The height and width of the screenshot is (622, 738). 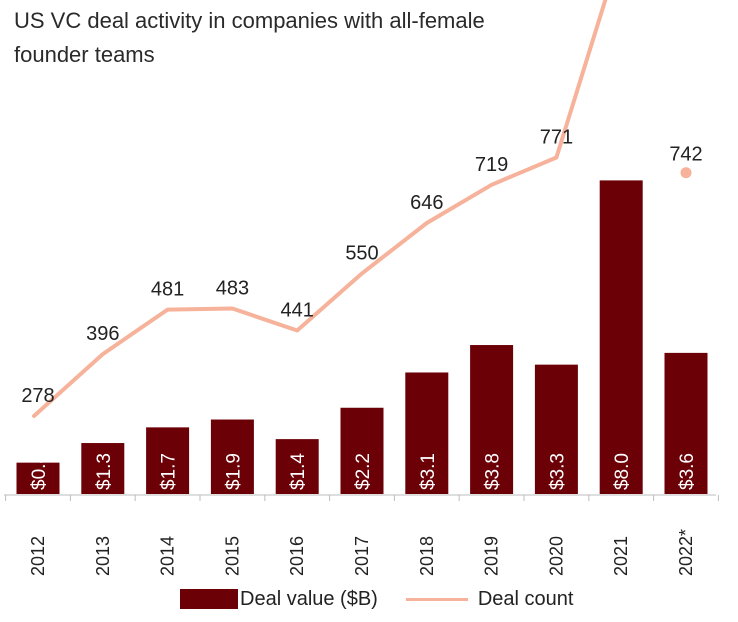 I want to click on deal-count-label-2: 481, so click(x=167, y=290).